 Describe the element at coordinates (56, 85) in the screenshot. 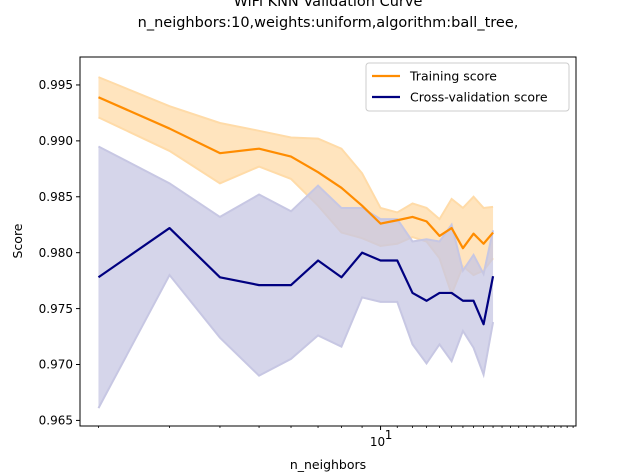

I see `y-tick-label: 0.995` at that location.